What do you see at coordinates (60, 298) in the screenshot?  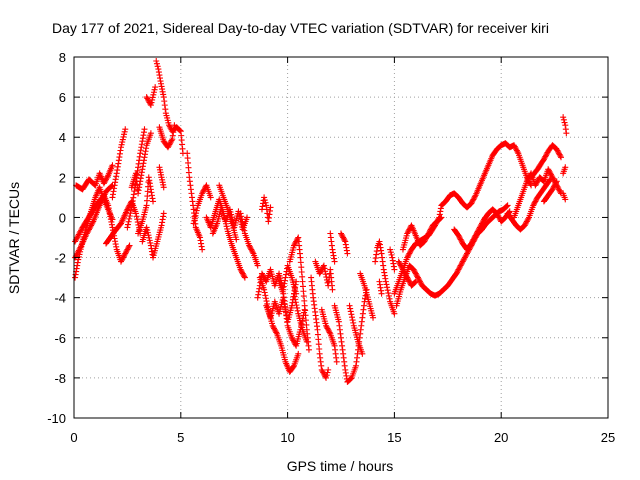 I see `y-tick-label: -4` at bounding box center [60, 298].